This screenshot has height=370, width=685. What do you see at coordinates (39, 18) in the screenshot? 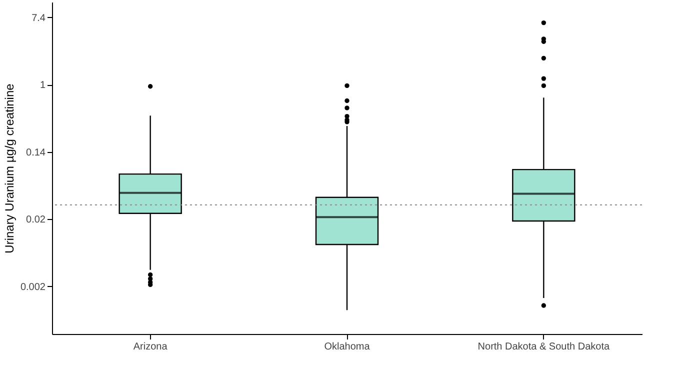
I see `y-tick-label: 7.4` at bounding box center [39, 18].